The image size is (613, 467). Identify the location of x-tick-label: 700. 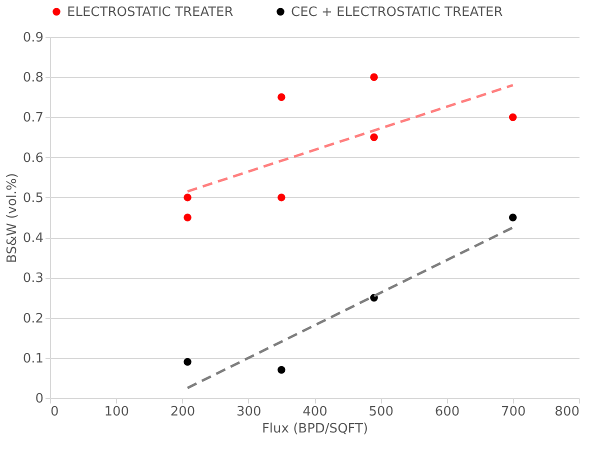
(513, 412).